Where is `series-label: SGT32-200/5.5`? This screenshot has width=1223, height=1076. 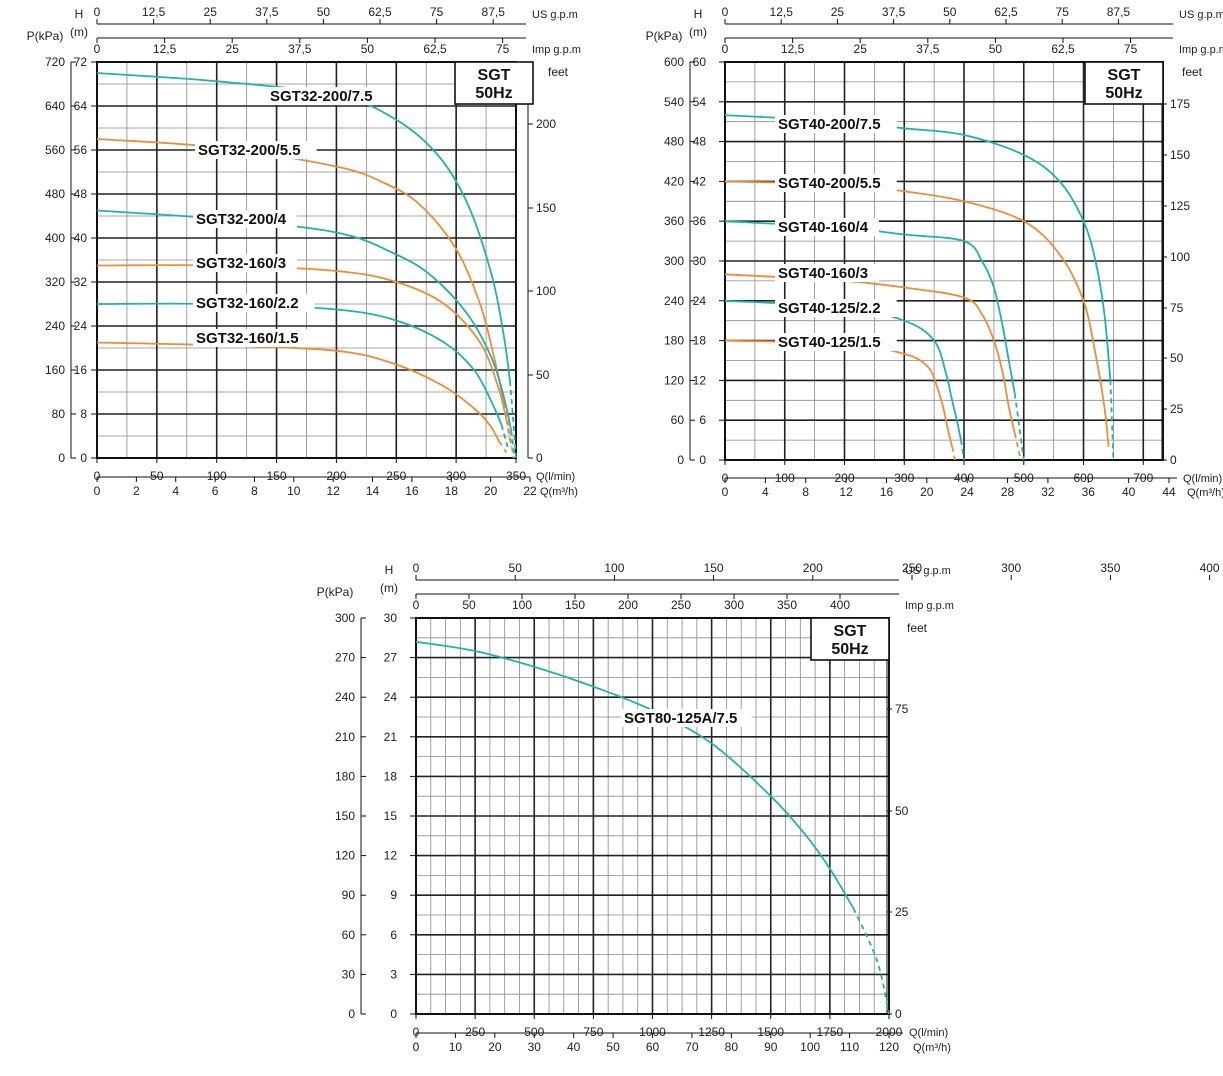 series-label: SGT32-200/5.5 is located at coordinates (249, 150).